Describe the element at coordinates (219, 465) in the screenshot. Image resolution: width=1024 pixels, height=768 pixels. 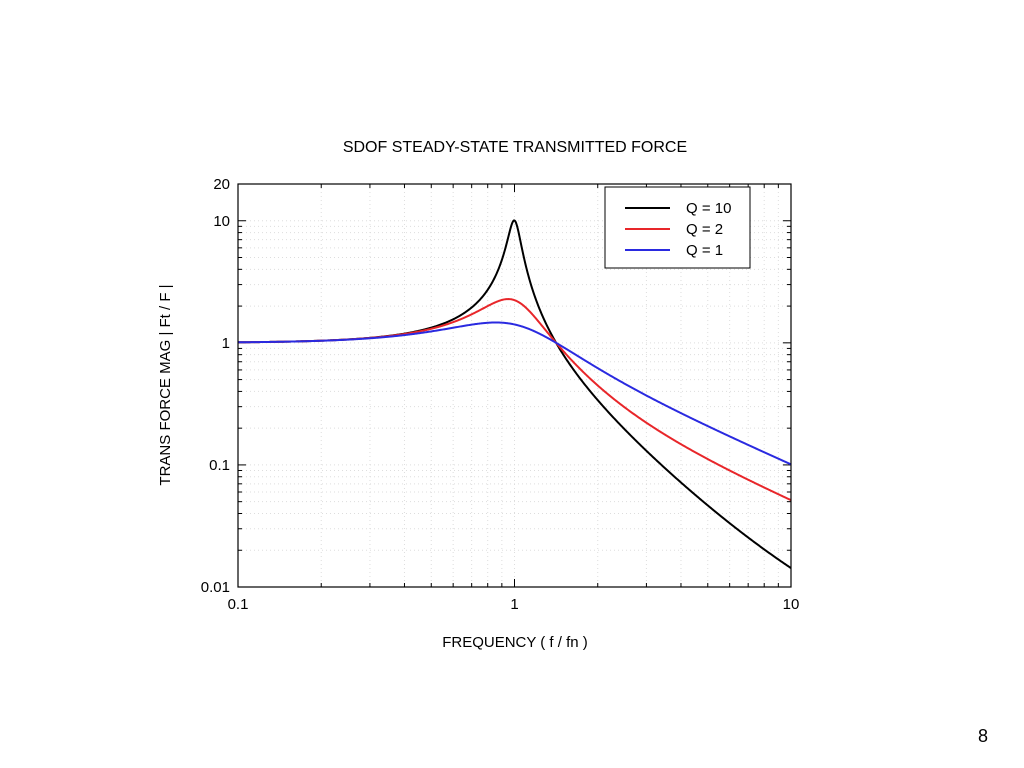
I see `y-tick-label: 0.1` at that location.